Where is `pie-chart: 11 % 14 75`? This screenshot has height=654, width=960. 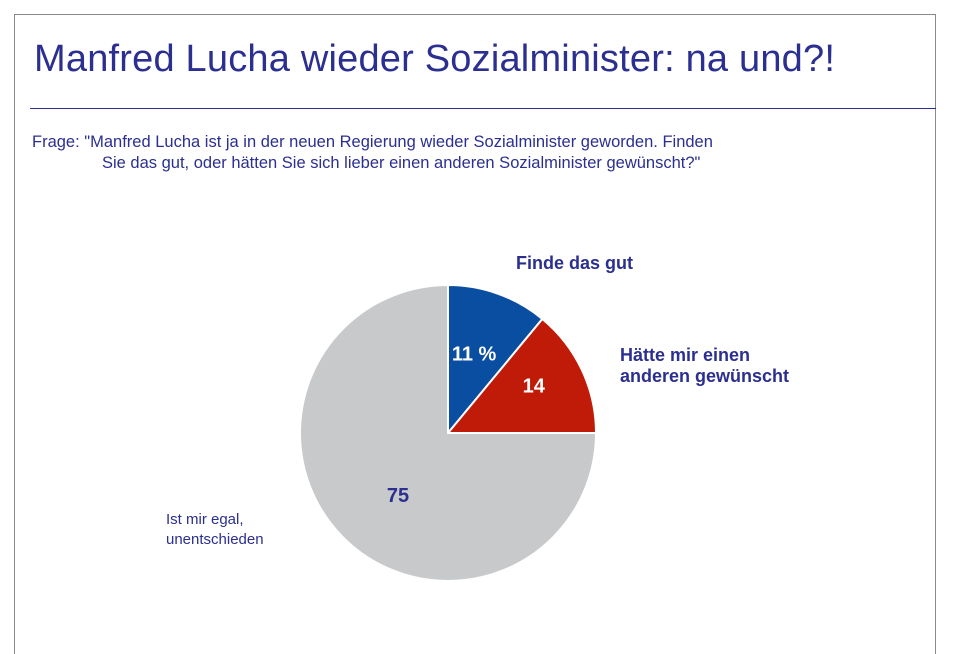 pie-chart: 11 % 14 75 is located at coordinates (448, 432).